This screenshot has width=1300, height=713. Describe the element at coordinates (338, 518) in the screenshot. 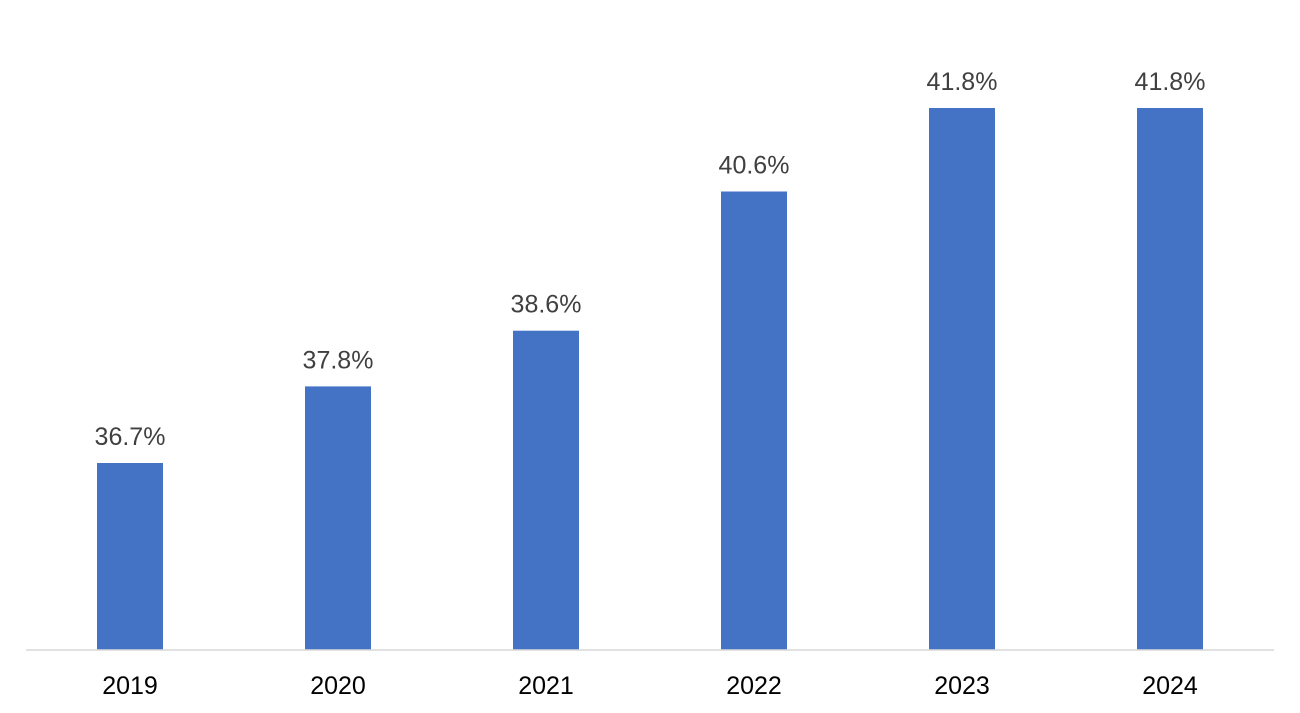

I see `bar-2020` at that location.